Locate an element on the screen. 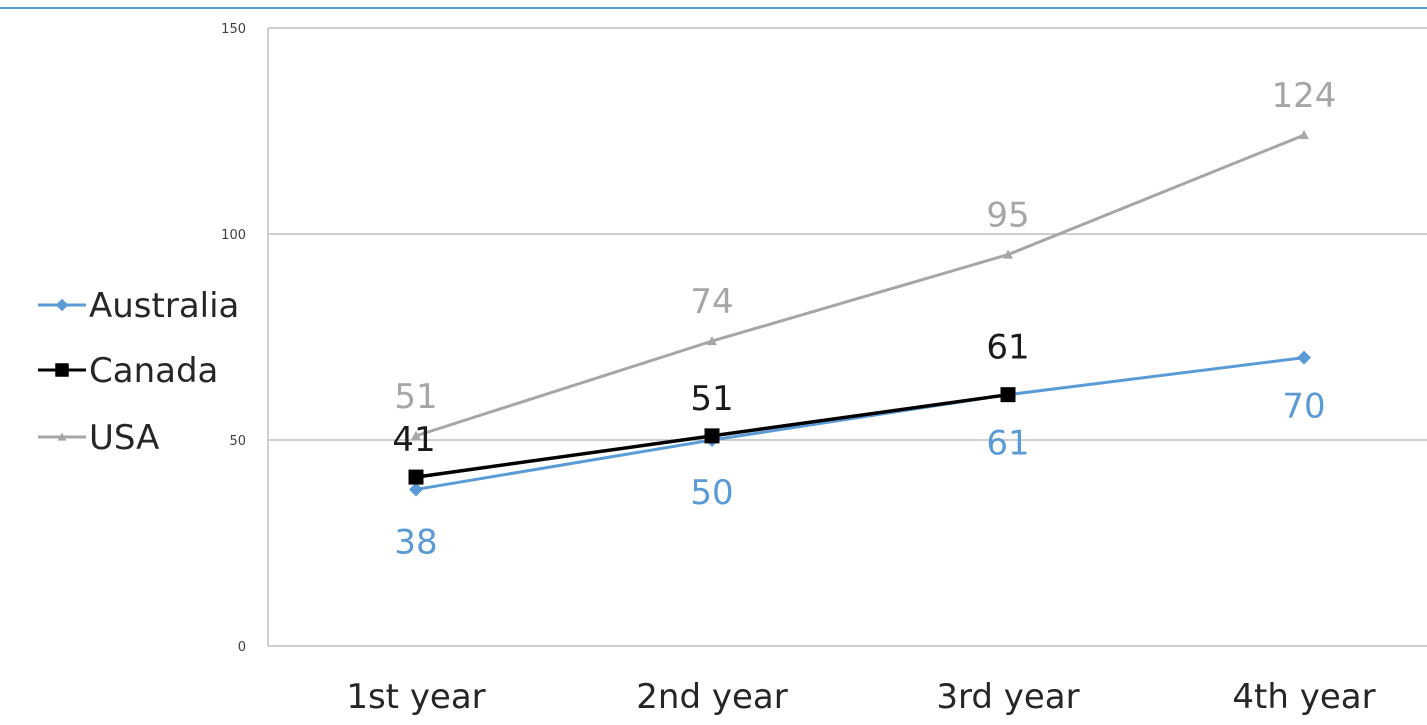 The width and height of the screenshot is (1427, 725). legend-item-canada: Canada is located at coordinates (128, 371).